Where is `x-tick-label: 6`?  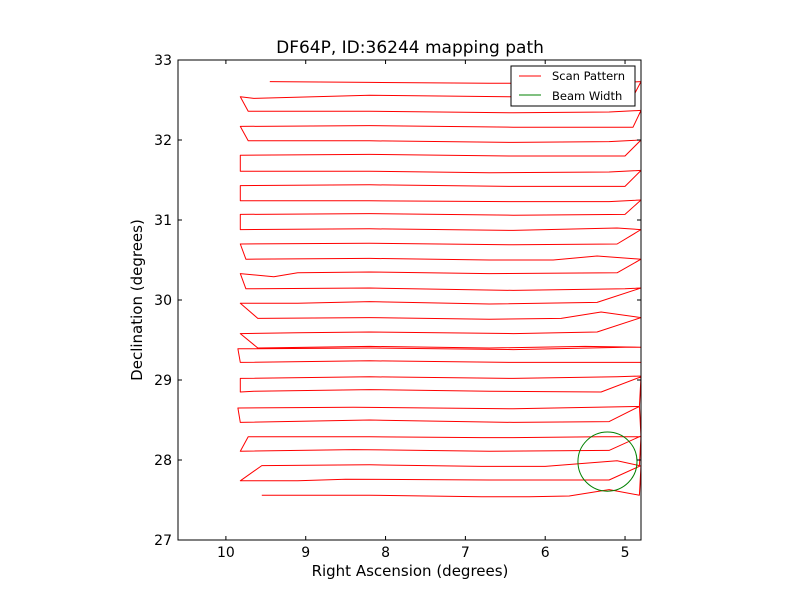
x-tick-label: 6 is located at coordinates (545, 553).